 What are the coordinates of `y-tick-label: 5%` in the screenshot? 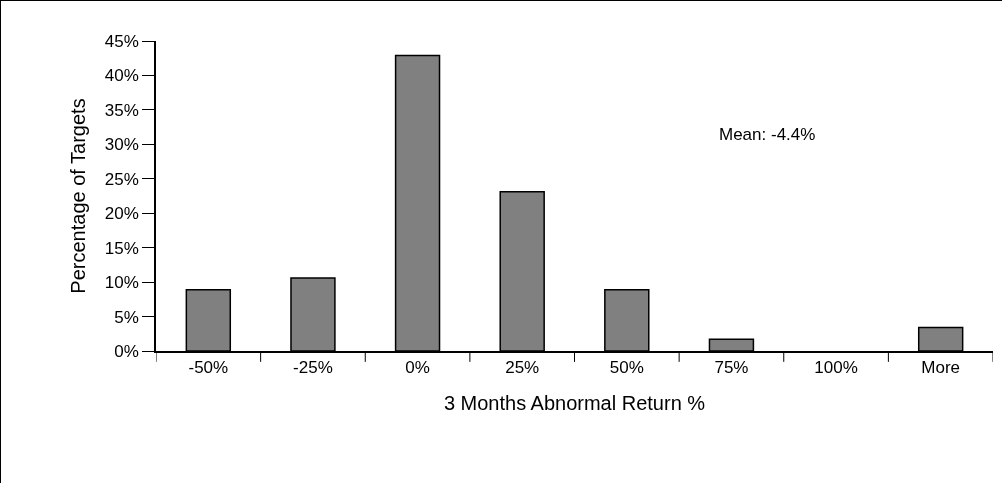 It's located at (126, 317).